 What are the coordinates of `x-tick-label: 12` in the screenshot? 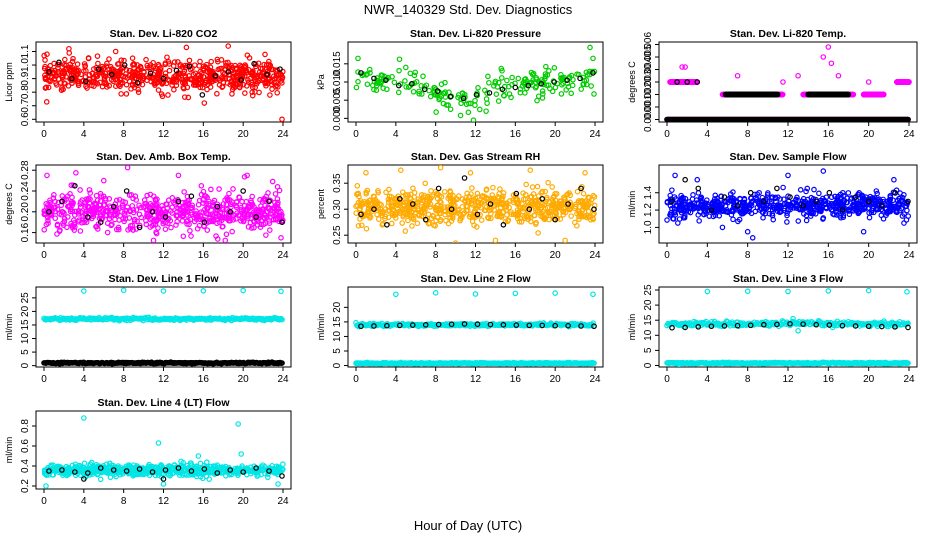 It's located at (788, 255).